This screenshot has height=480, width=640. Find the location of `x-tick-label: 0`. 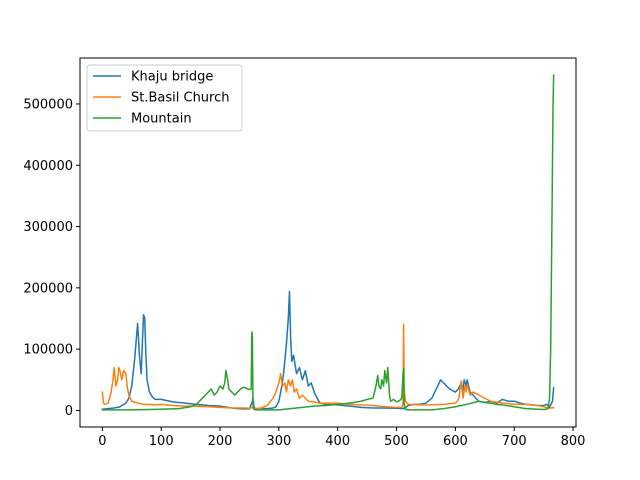

x-tick-label: 0 is located at coordinates (102, 441).